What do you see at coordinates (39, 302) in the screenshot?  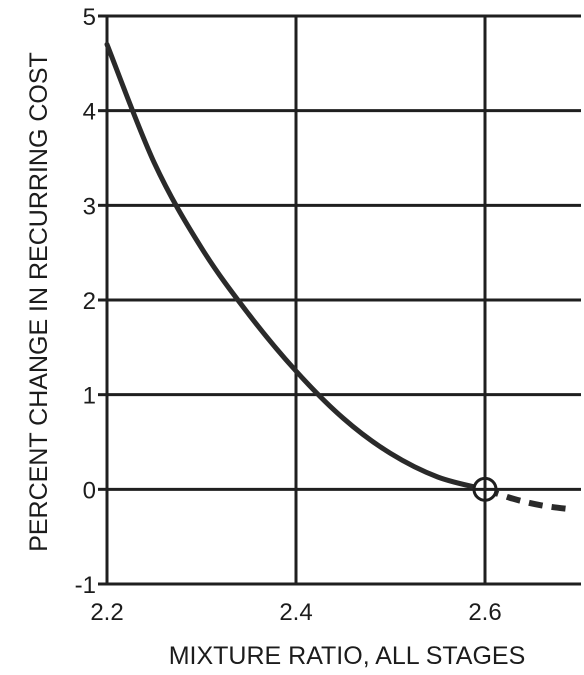 I see `y-axis-title: PERCENT CHANGE IN RECURRING COST` at bounding box center [39, 302].